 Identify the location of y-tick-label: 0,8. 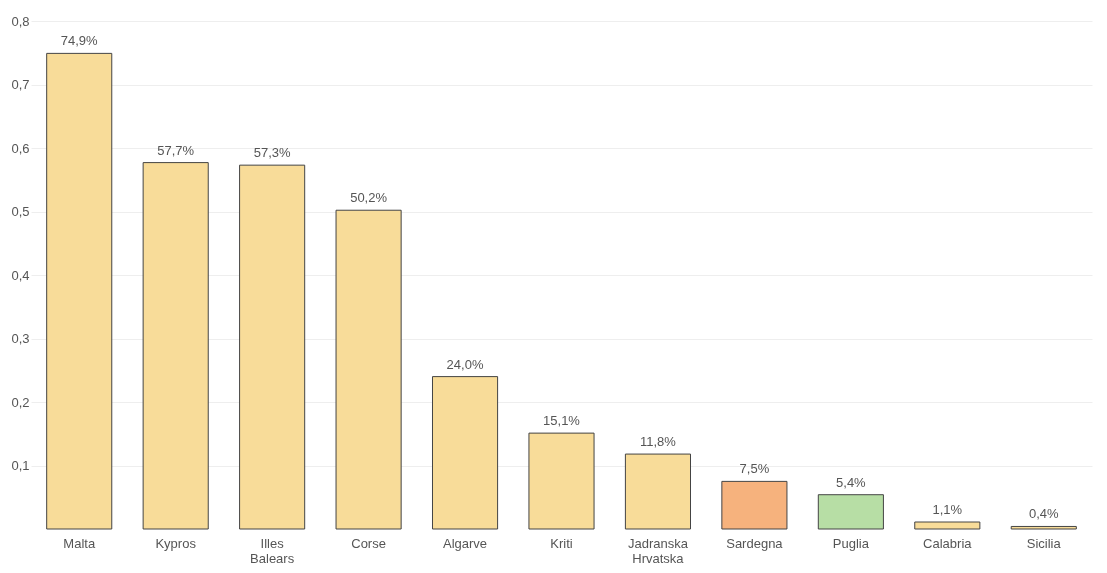
(20, 21).